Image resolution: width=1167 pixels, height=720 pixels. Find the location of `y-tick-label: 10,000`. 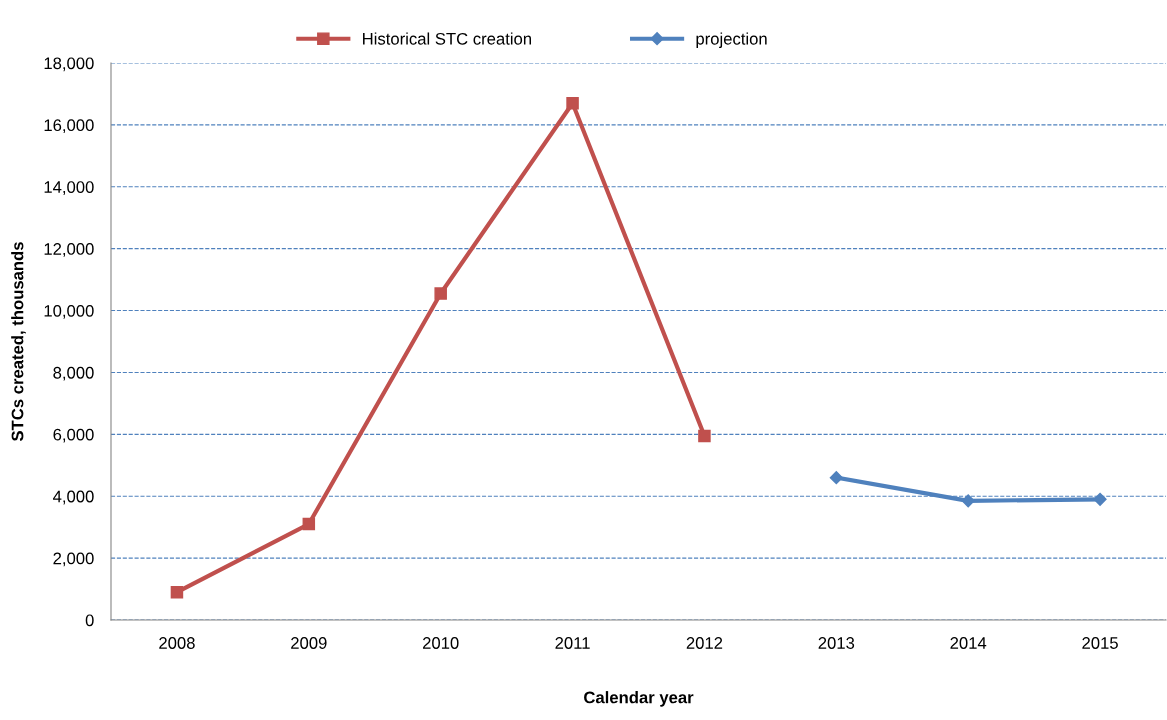

y-tick-label: 10,000 is located at coordinates (69, 311).